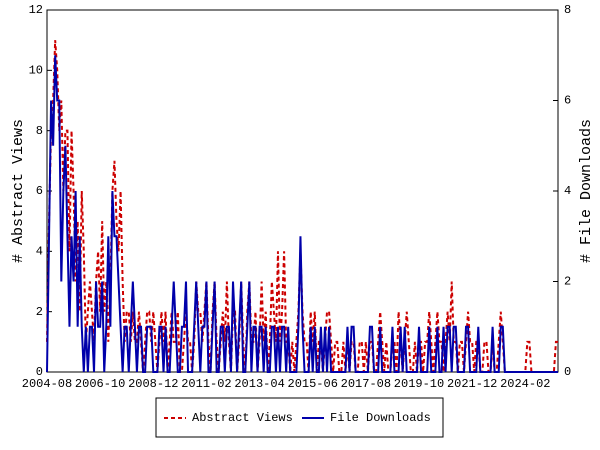  I want to click on legend-label: Abstract Views, so click(242, 418).